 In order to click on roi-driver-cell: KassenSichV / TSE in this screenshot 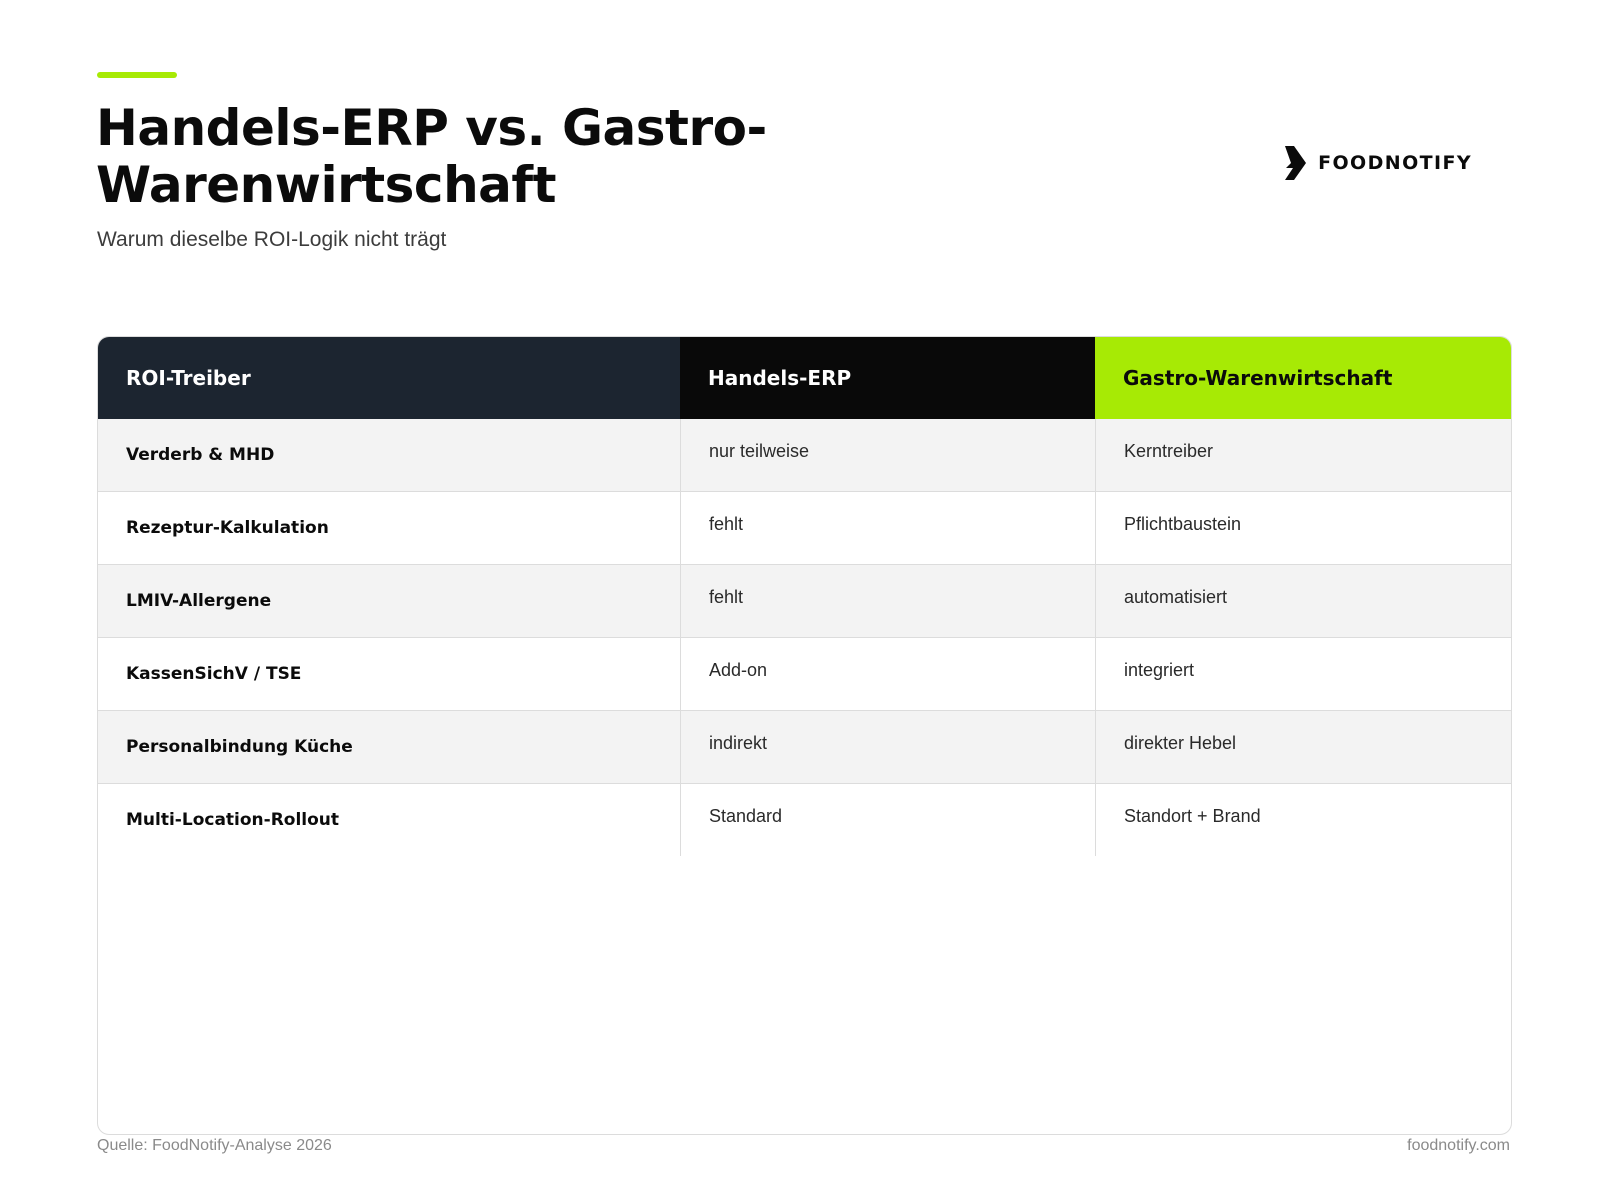, I will do `click(214, 674)`.